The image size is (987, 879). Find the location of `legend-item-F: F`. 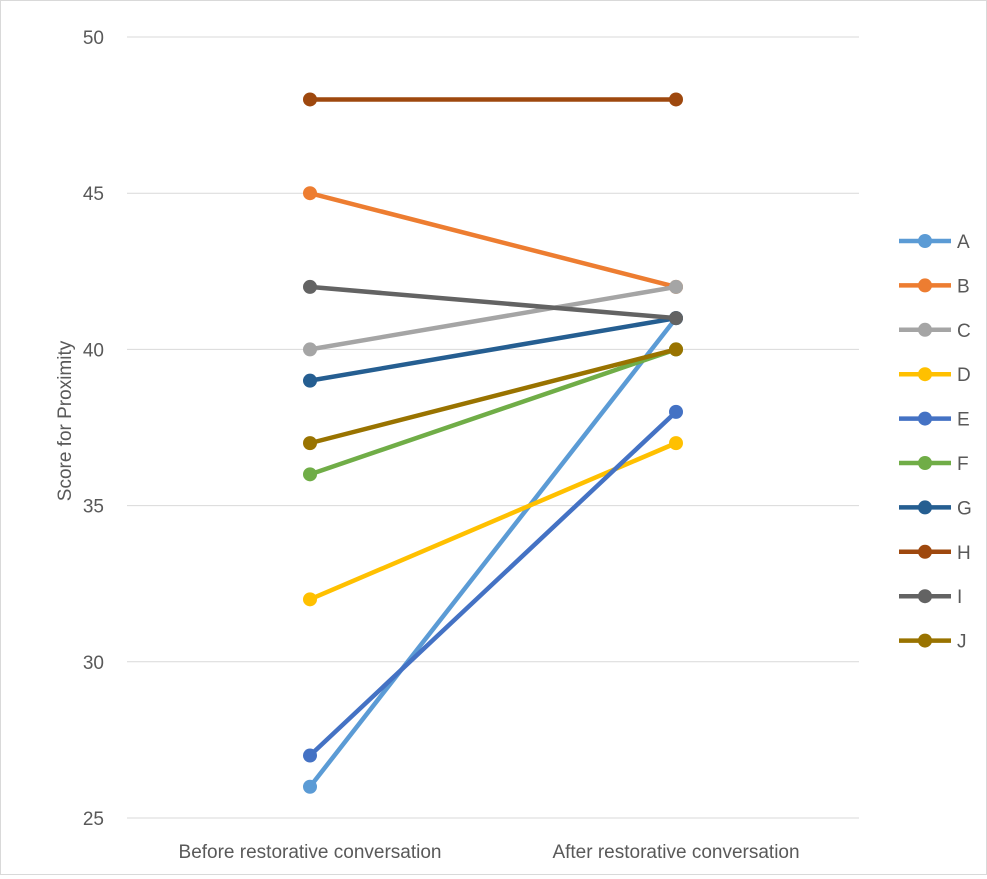

legend-item-F: F is located at coordinates (934, 464).